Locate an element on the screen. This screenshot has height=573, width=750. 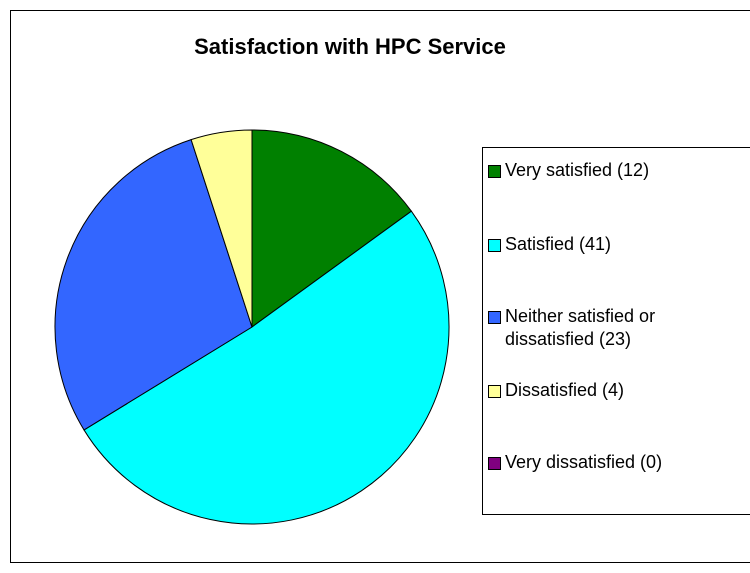
legend-label: Dissatisfied (4) is located at coordinates (565, 390).